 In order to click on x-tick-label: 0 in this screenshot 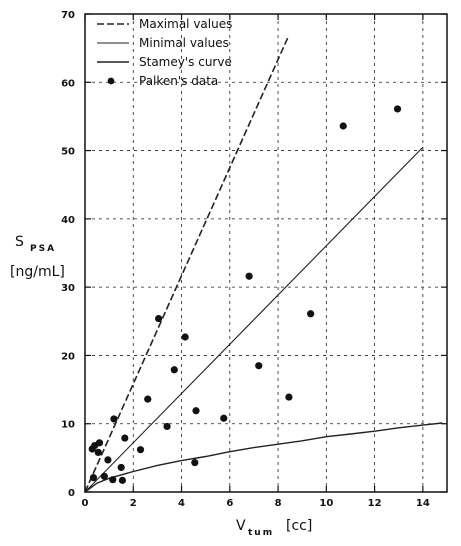, I will do `click(85, 503)`.